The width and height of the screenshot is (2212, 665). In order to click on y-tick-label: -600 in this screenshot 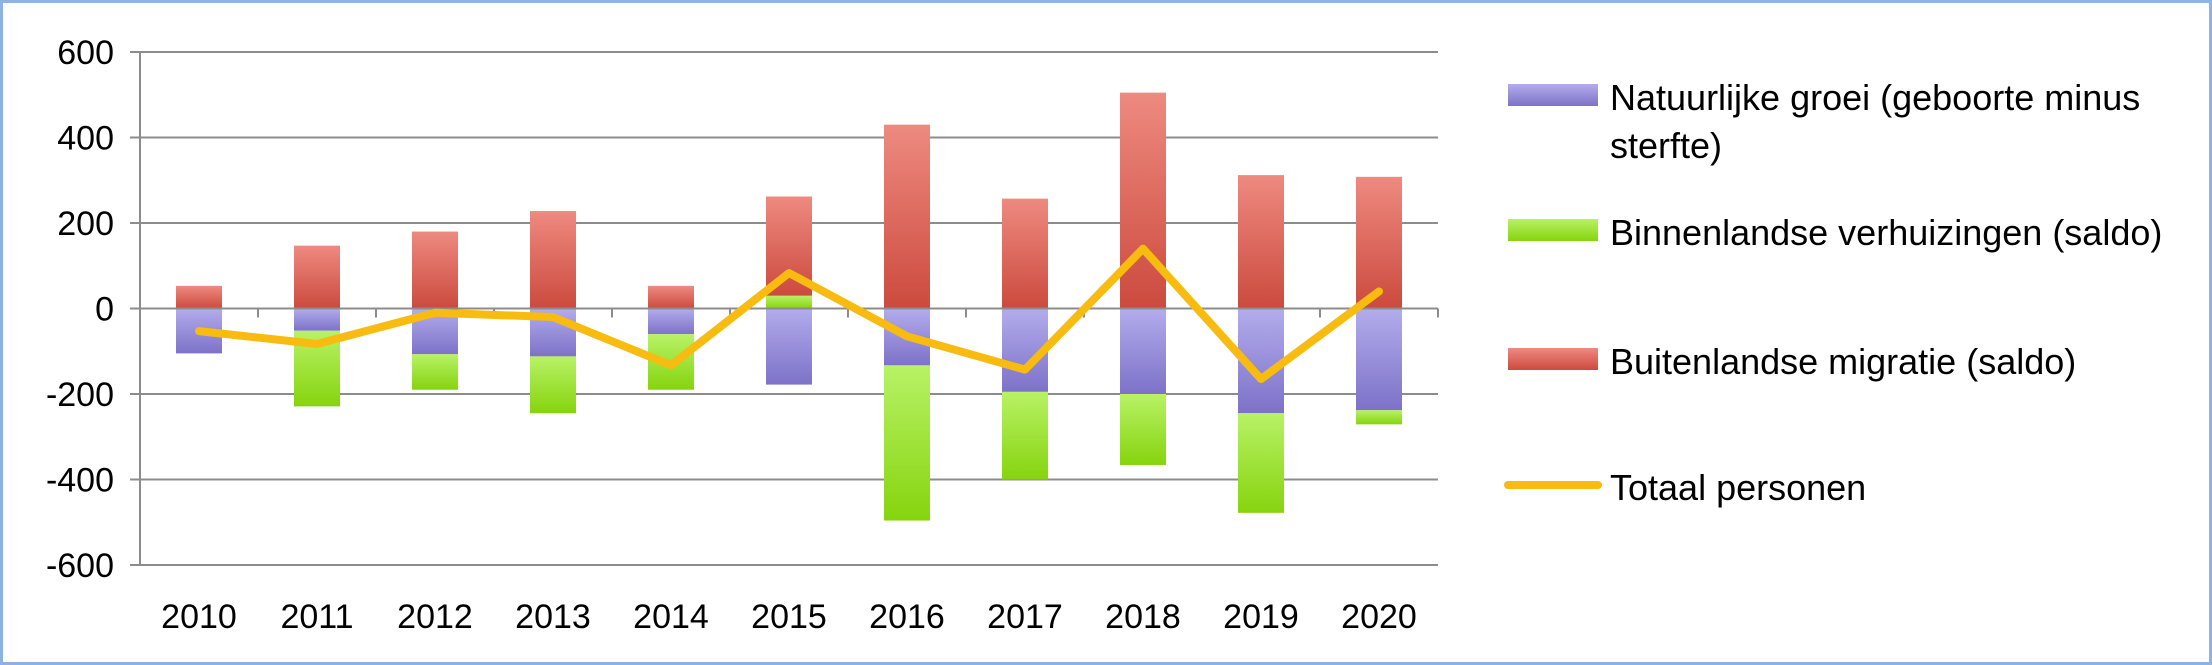, I will do `click(80, 566)`.